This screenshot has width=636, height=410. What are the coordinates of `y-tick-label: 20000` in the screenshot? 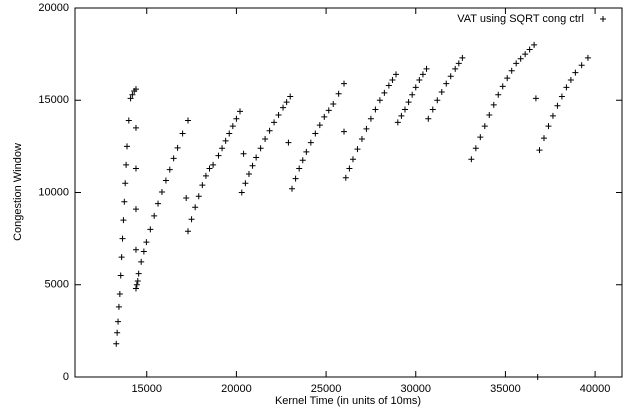 It's located at (53, 8).